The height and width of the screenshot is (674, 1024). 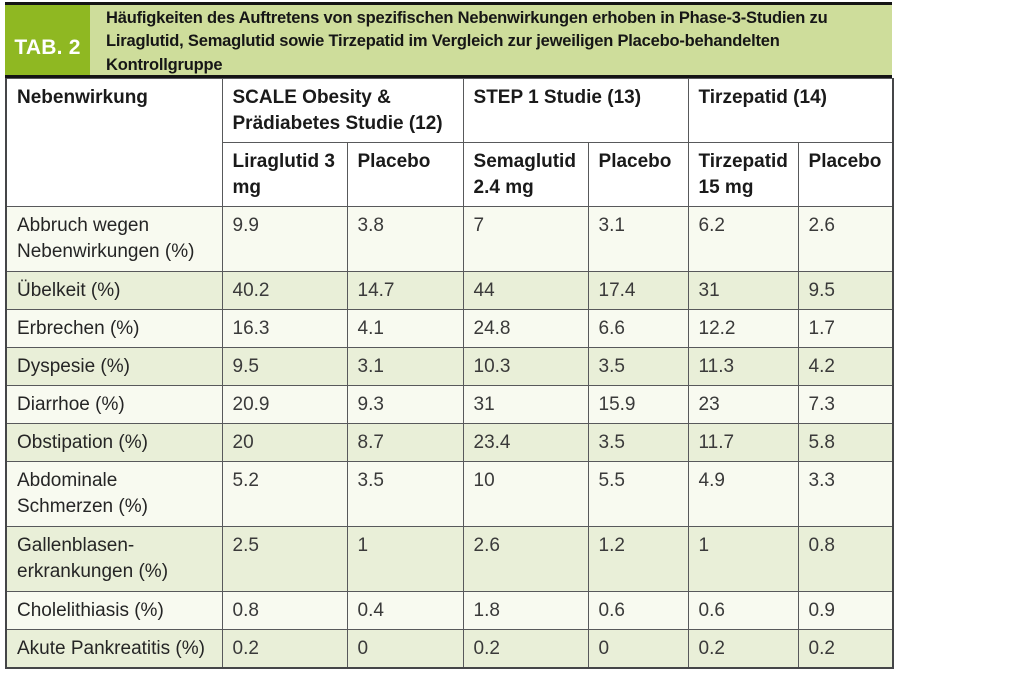 I want to click on value-cell: 23, so click(x=743, y=404).